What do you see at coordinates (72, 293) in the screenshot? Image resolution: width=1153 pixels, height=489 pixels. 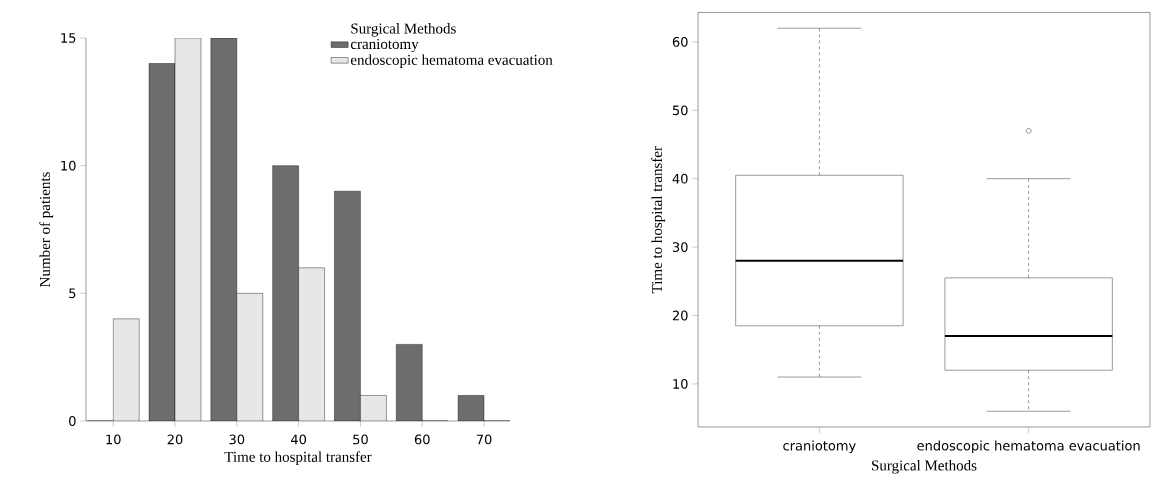 I see `y-tick-label: 5` at bounding box center [72, 293].